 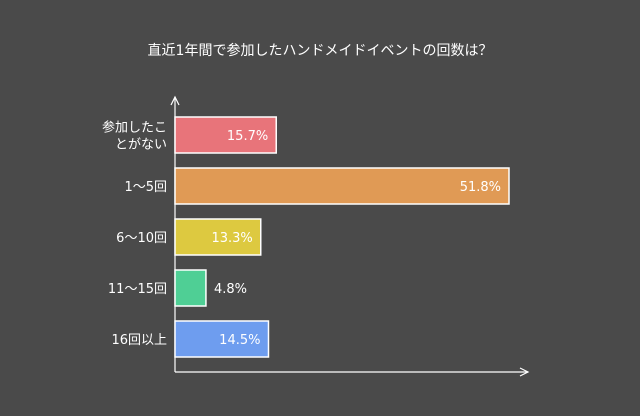 I want to click on data-label: 14.5%, so click(x=239, y=340).